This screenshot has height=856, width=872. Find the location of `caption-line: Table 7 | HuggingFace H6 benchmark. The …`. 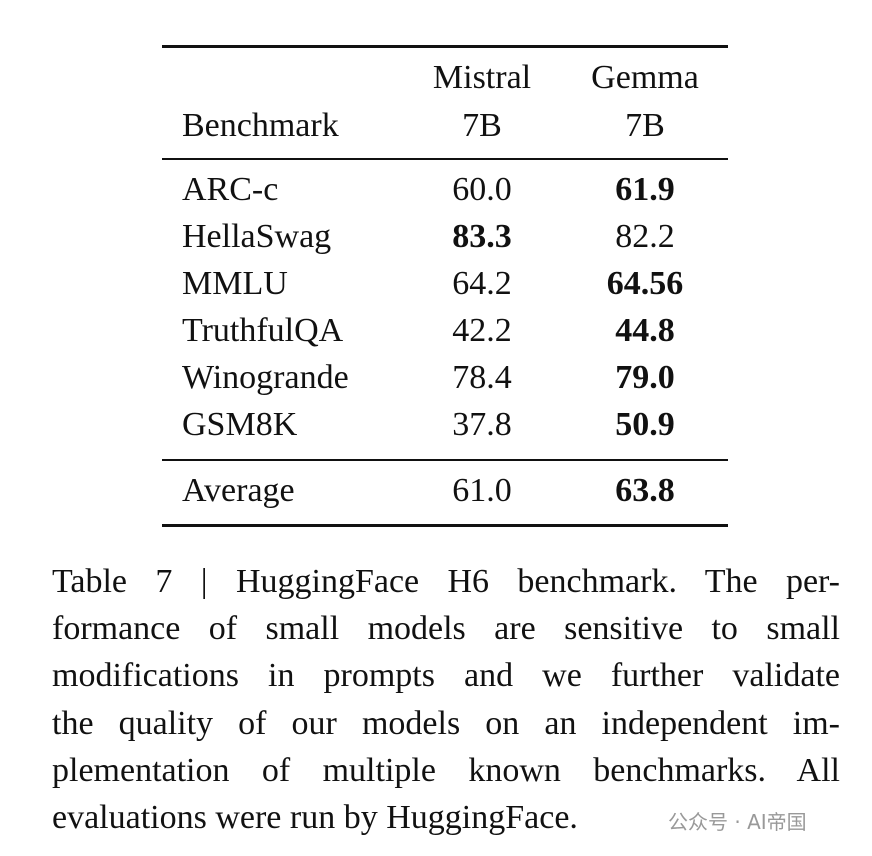

caption-line: Table 7 | HuggingFace H6 benchmark. The … is located at coordinates (446, 581).